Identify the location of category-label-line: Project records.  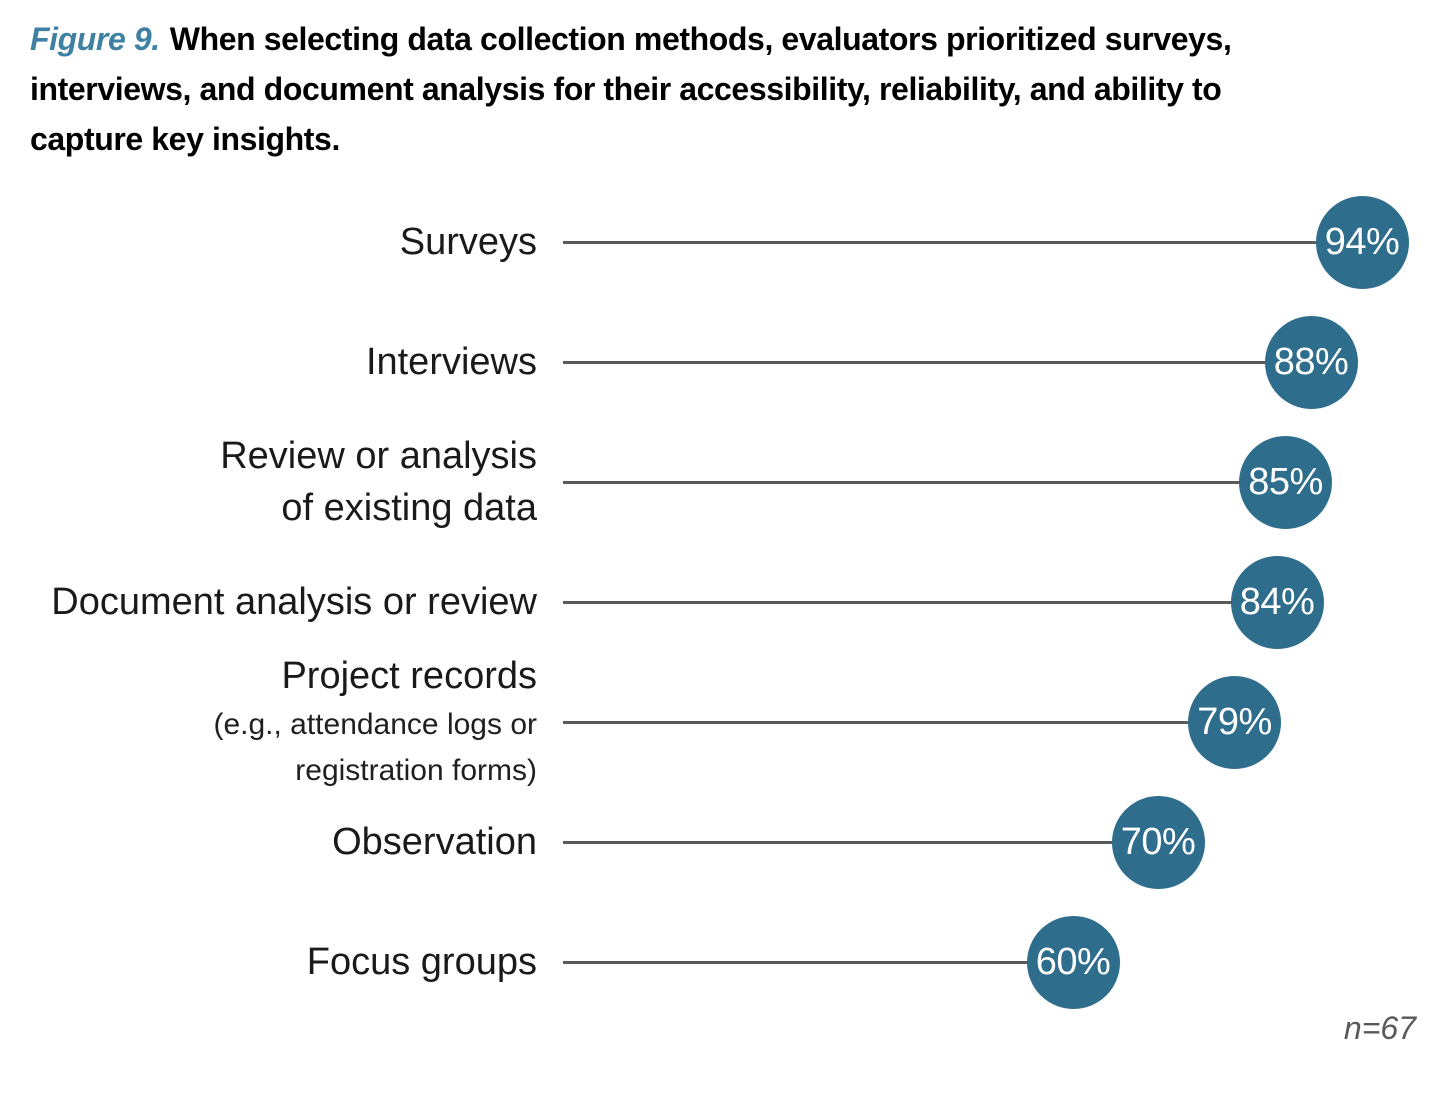
(409, 676).